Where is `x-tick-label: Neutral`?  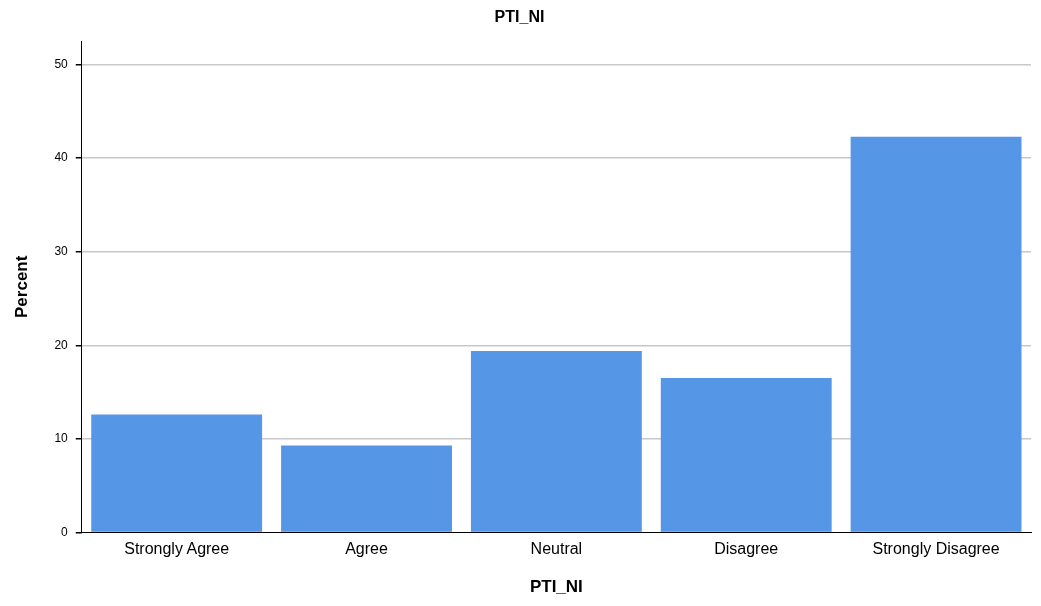
x-tick-label: Neutral is located at coordinates (556, 549).